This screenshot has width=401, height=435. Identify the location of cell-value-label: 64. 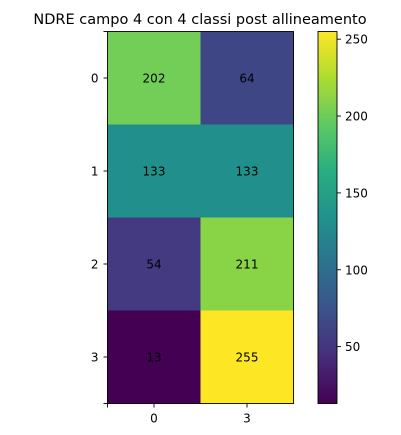
(246, 79).